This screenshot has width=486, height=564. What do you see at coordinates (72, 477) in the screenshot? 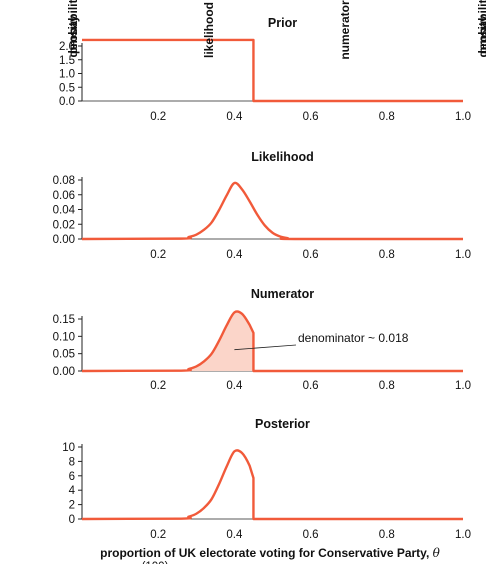
I see `y-tick-label: 6` at bounding box center [72, 477].